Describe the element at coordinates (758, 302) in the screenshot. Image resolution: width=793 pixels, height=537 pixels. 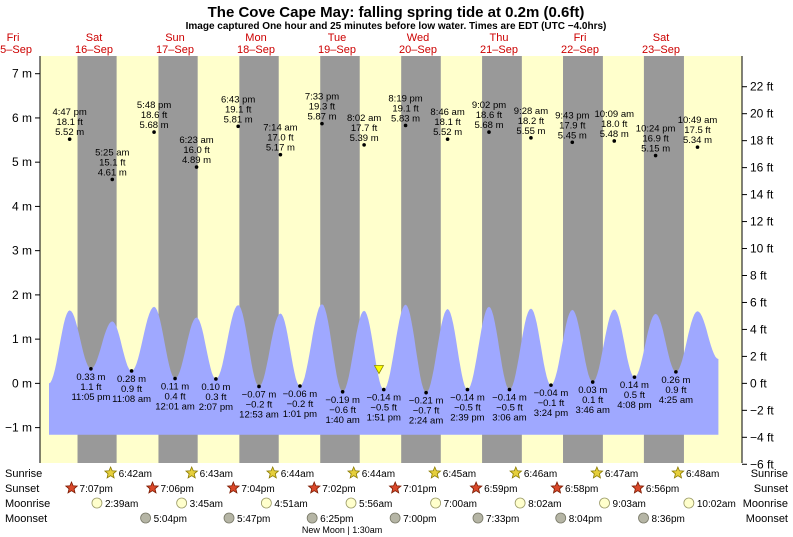
I see `right-axis-tick-label: 6 ft` at that location.